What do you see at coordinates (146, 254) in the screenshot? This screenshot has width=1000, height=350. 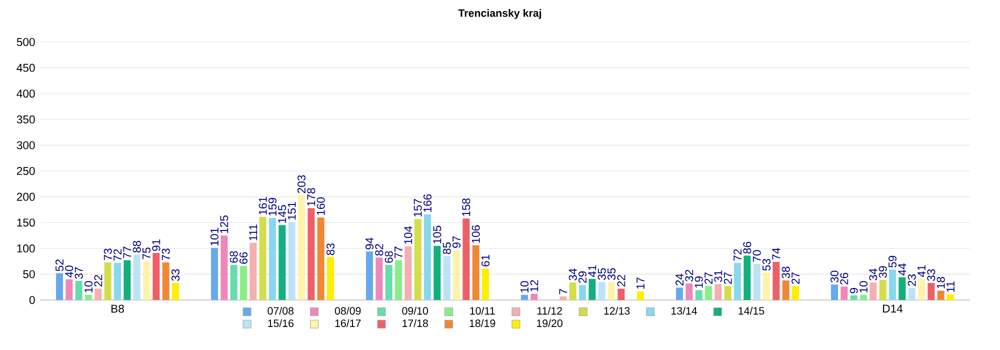 I see `data-label: 75` at bounding box center [146, 254].